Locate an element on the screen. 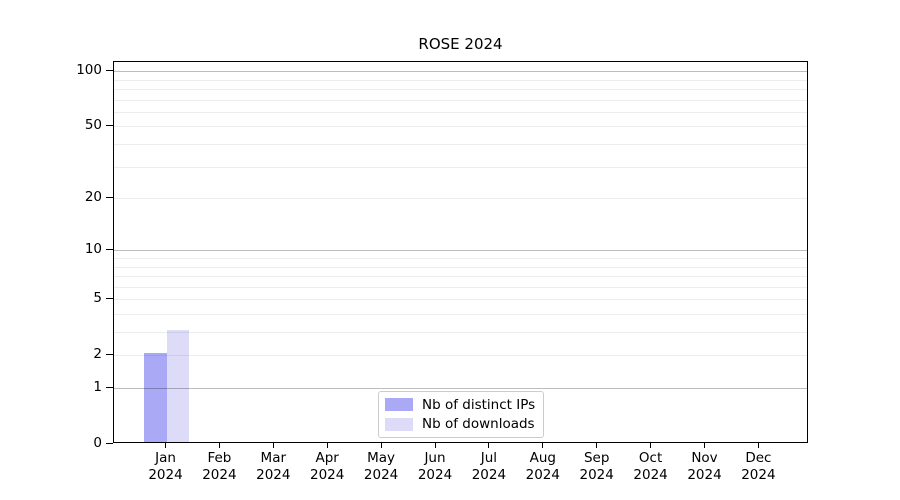  x-axis-tick-label: Sep 2024 is located at coordinates (597, 467).